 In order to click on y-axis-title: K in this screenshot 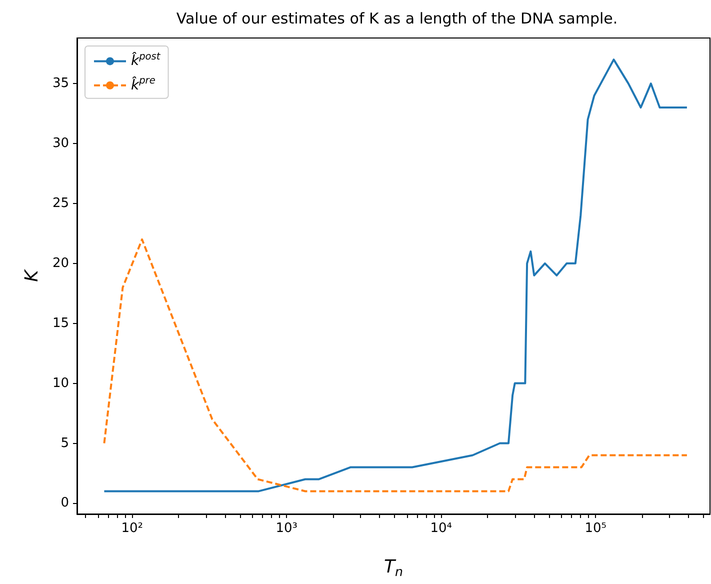, I will do `click(32, 275)`.